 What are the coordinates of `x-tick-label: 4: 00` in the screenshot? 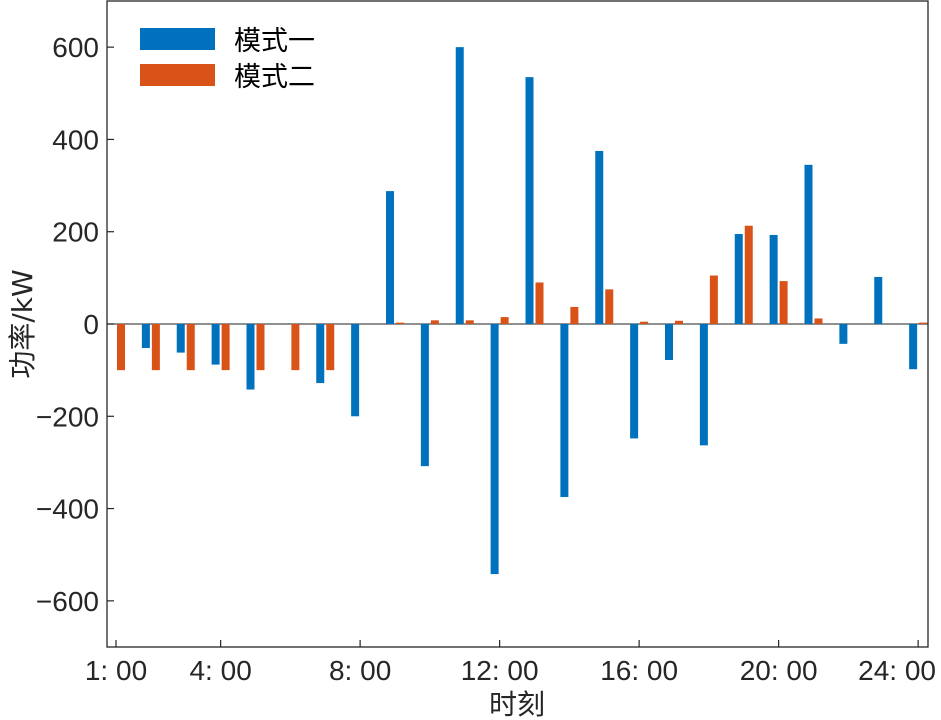 It's located at (220, 670).